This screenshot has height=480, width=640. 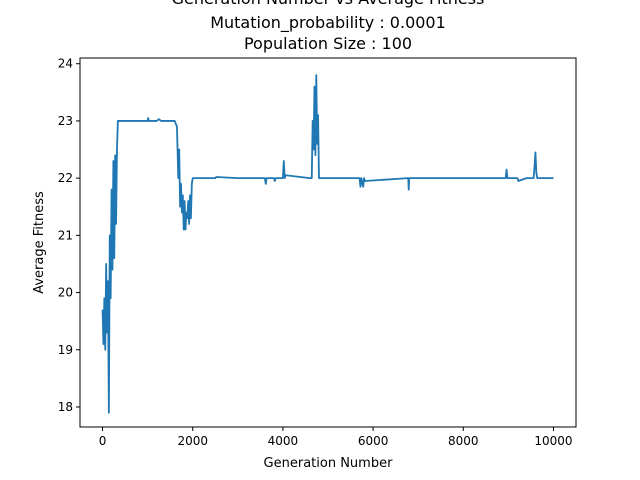 I want to click on x-tick-label: 8000, so click(x=463, y=441).